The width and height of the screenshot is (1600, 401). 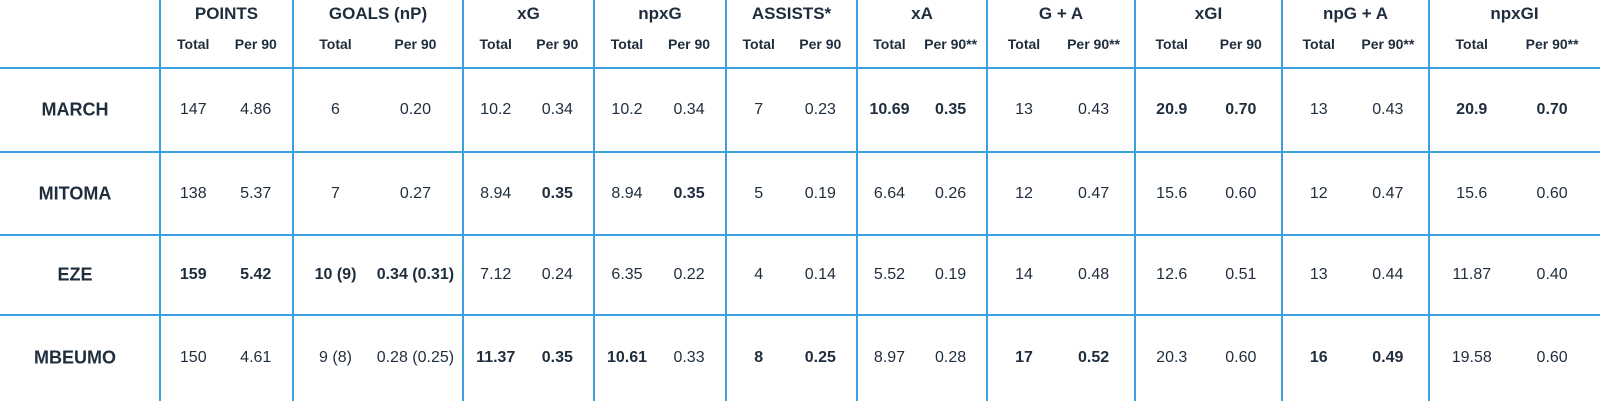 What do you see at coordinates (226, 13) in the screenshot?
I see `group-header: POINTS` at bounding box center [226, 13].